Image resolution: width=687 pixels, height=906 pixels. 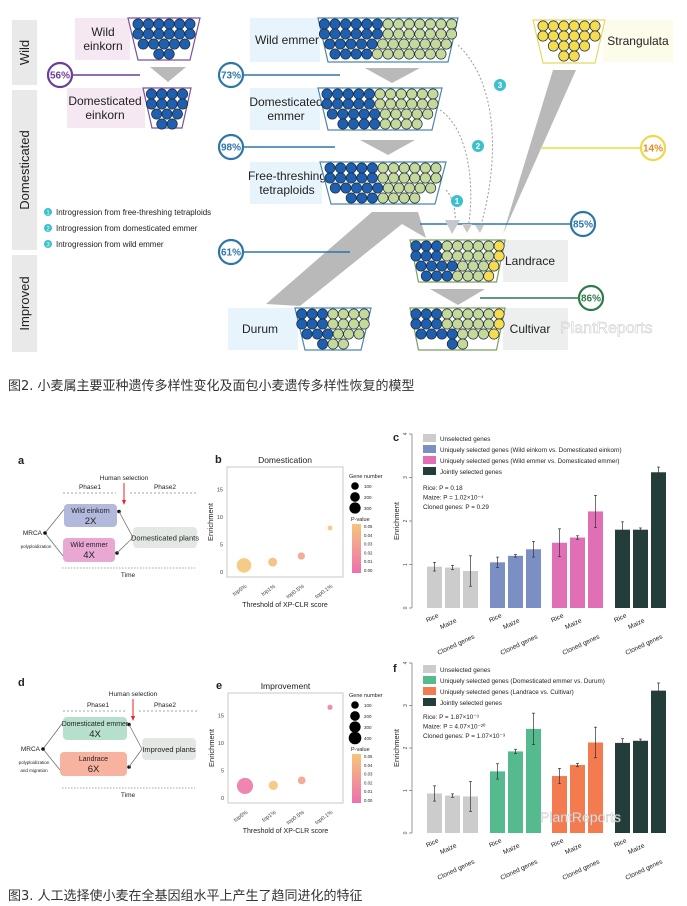 What do you see at coordinates (368, 526) in the screenshot?
I see `colorbar-tick: 0.05` at bounding box center [368, 526].